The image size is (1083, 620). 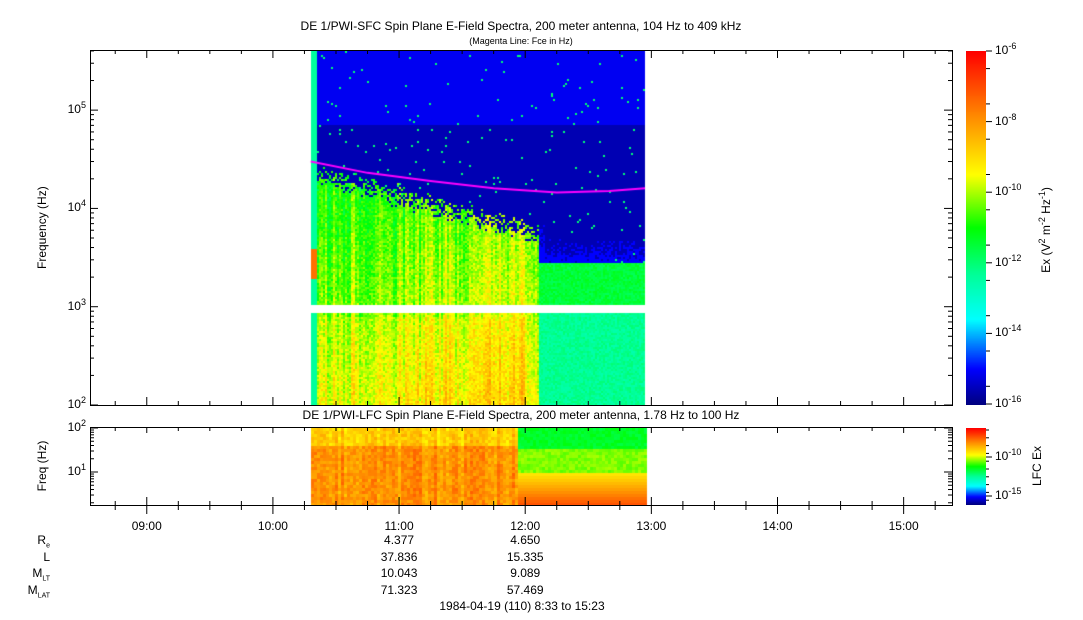 I want to click on lfc-colorbar-tick-label: 10-10, so click(x=1008, y=455).